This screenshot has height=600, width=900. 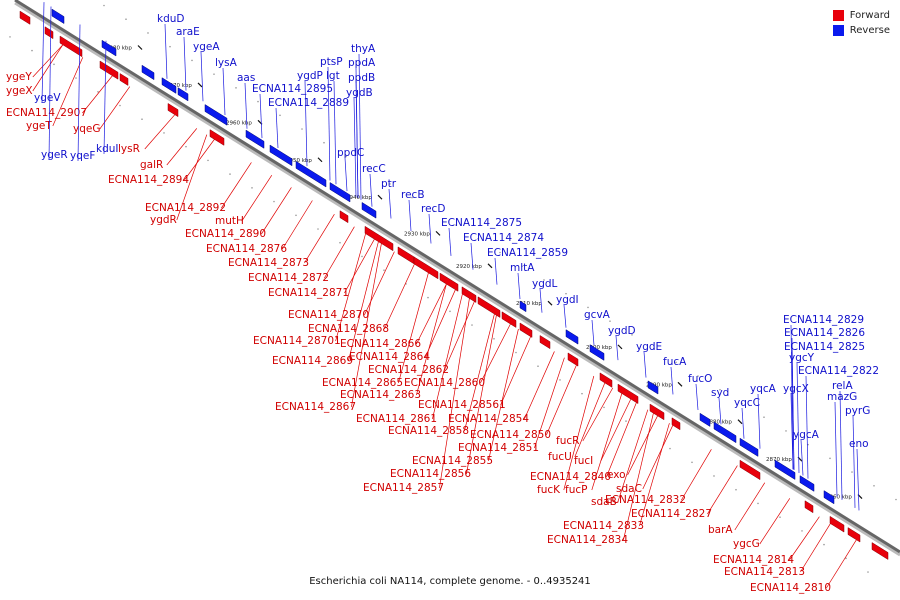 I want to click on reverse-gene-label: ygdI, so click(x=567, y=300).